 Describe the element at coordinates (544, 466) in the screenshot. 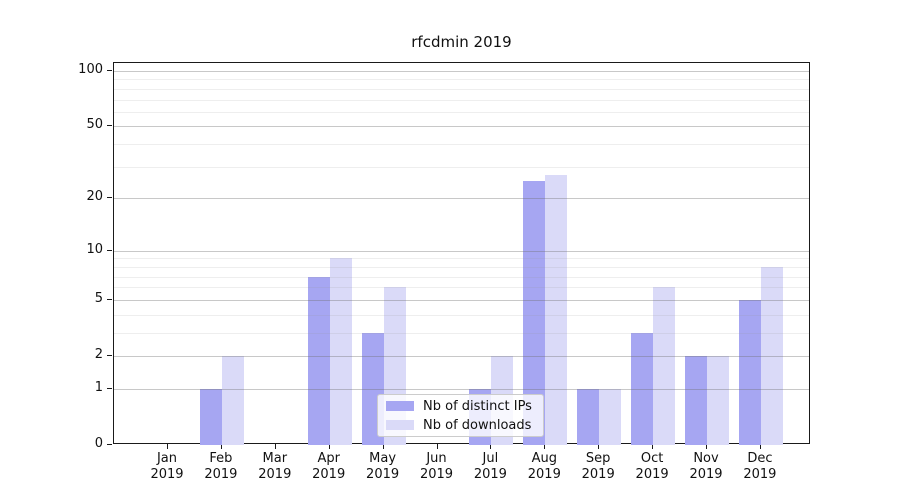

I see `x-tick-label-aug: Aug 2019` at that location.